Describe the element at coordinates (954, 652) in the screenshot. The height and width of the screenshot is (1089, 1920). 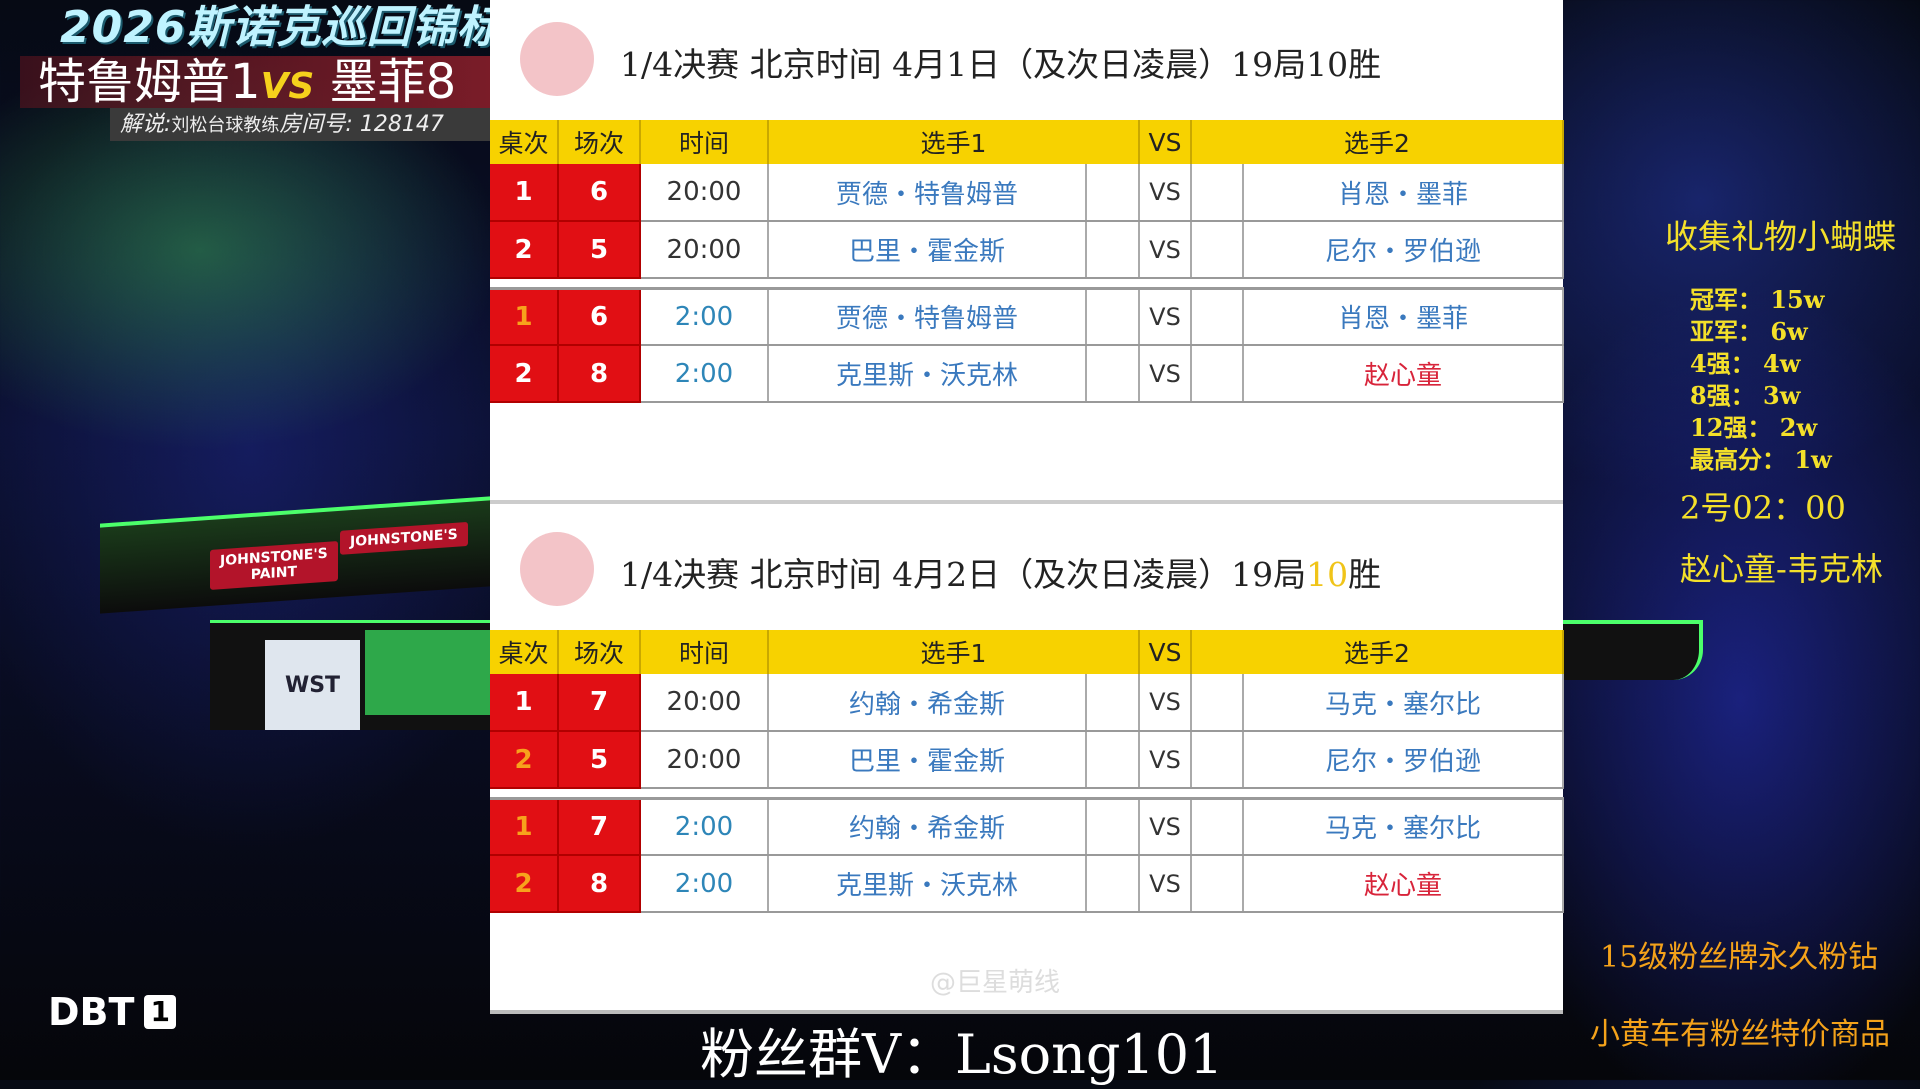
I see `header-player1: 选手1` at that location.